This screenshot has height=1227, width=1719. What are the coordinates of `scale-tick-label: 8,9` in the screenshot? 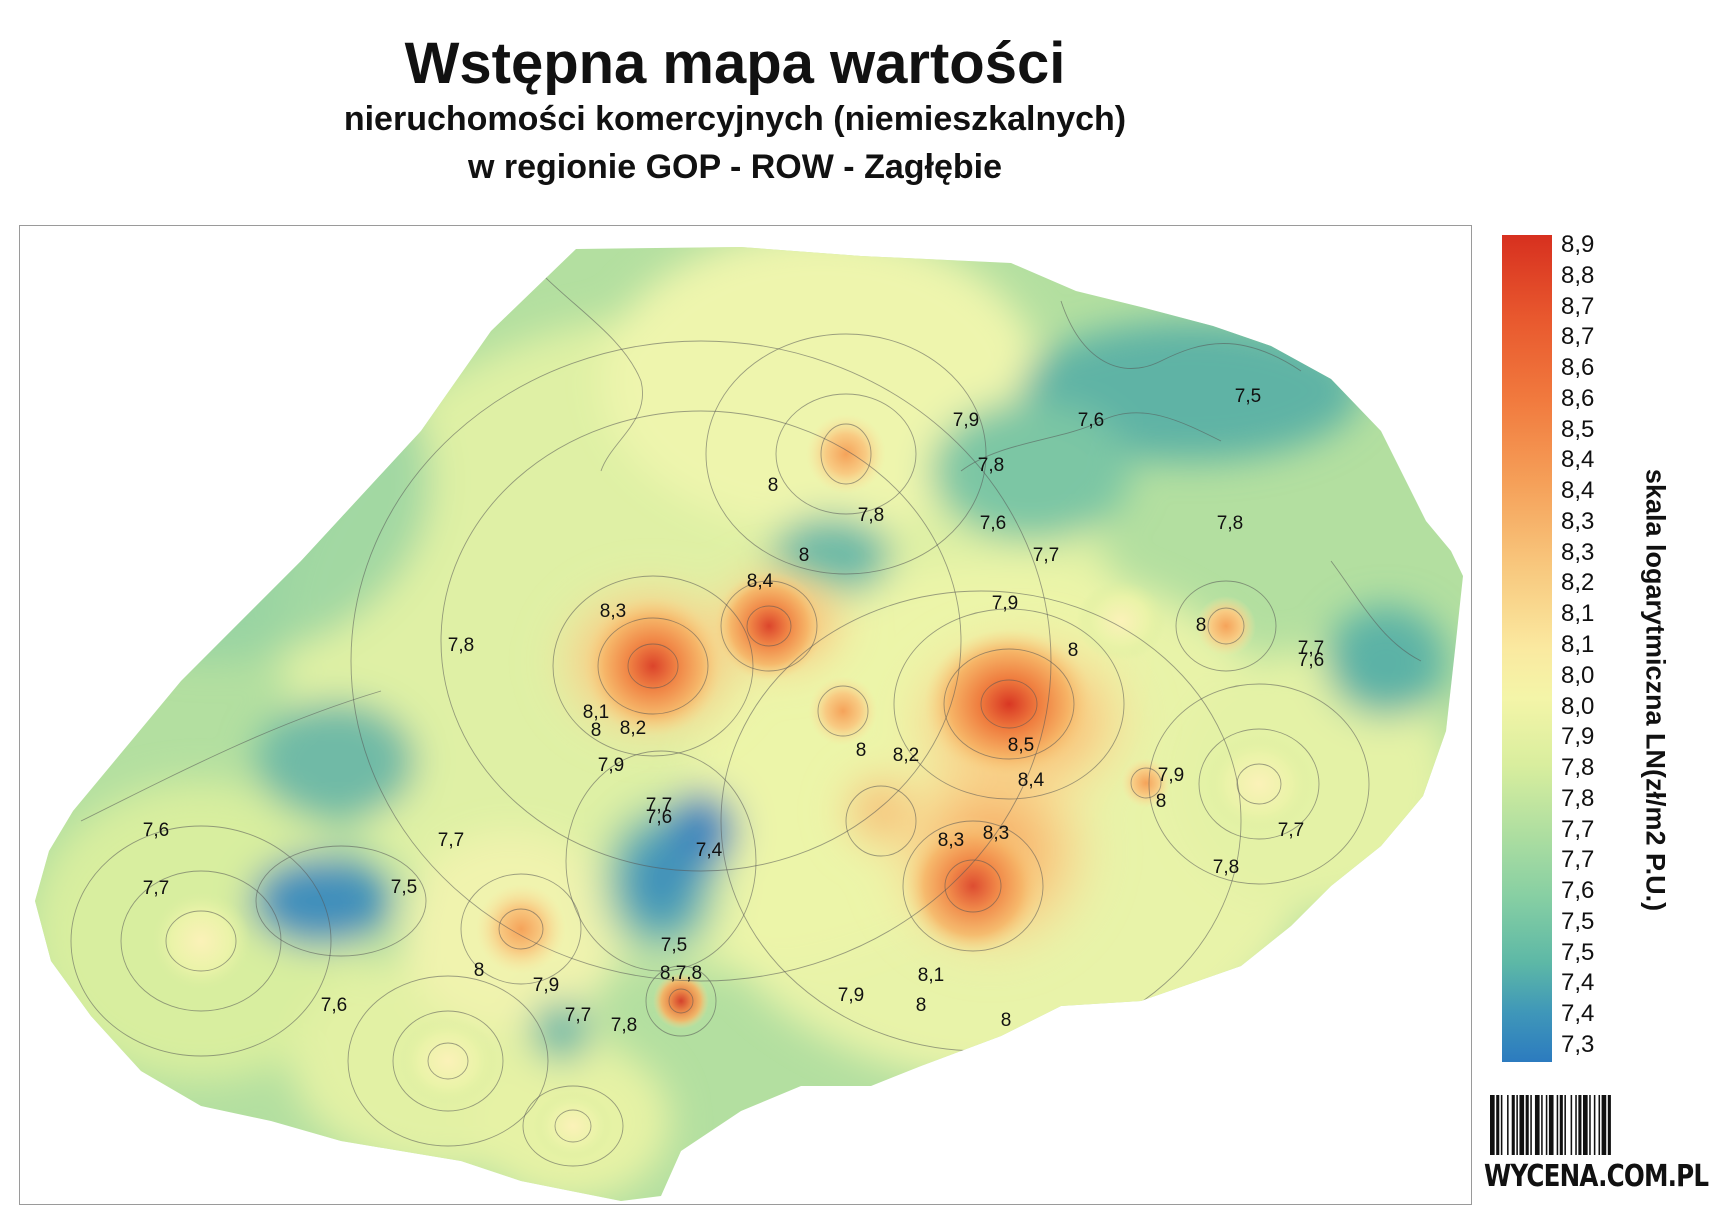 It's located at (1578, 244).